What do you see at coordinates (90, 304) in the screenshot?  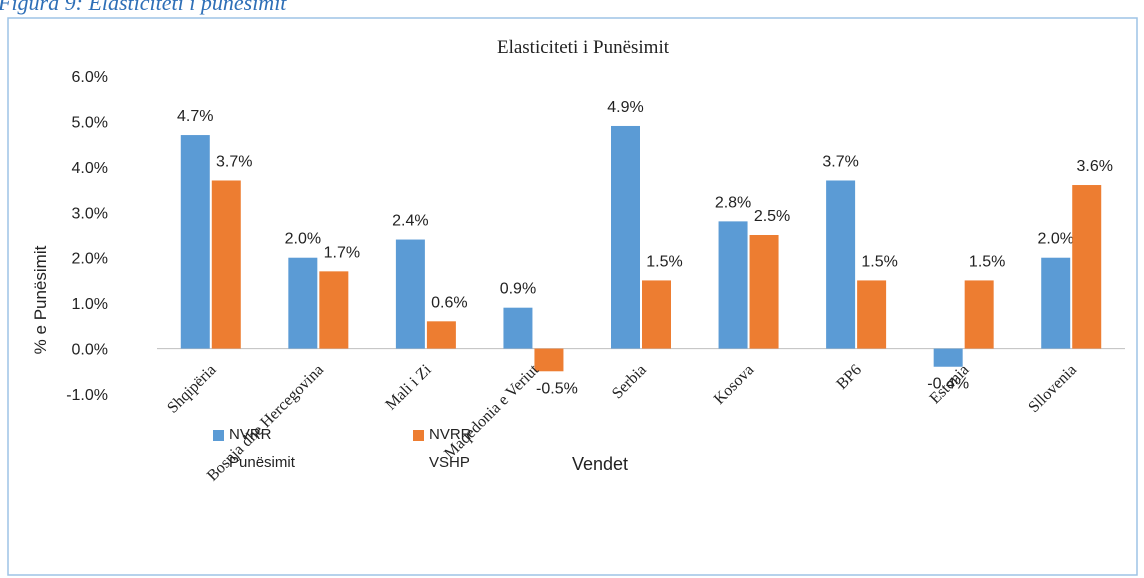 I see `y-tick-label: 1.0%` at bounding box center [90, 304].